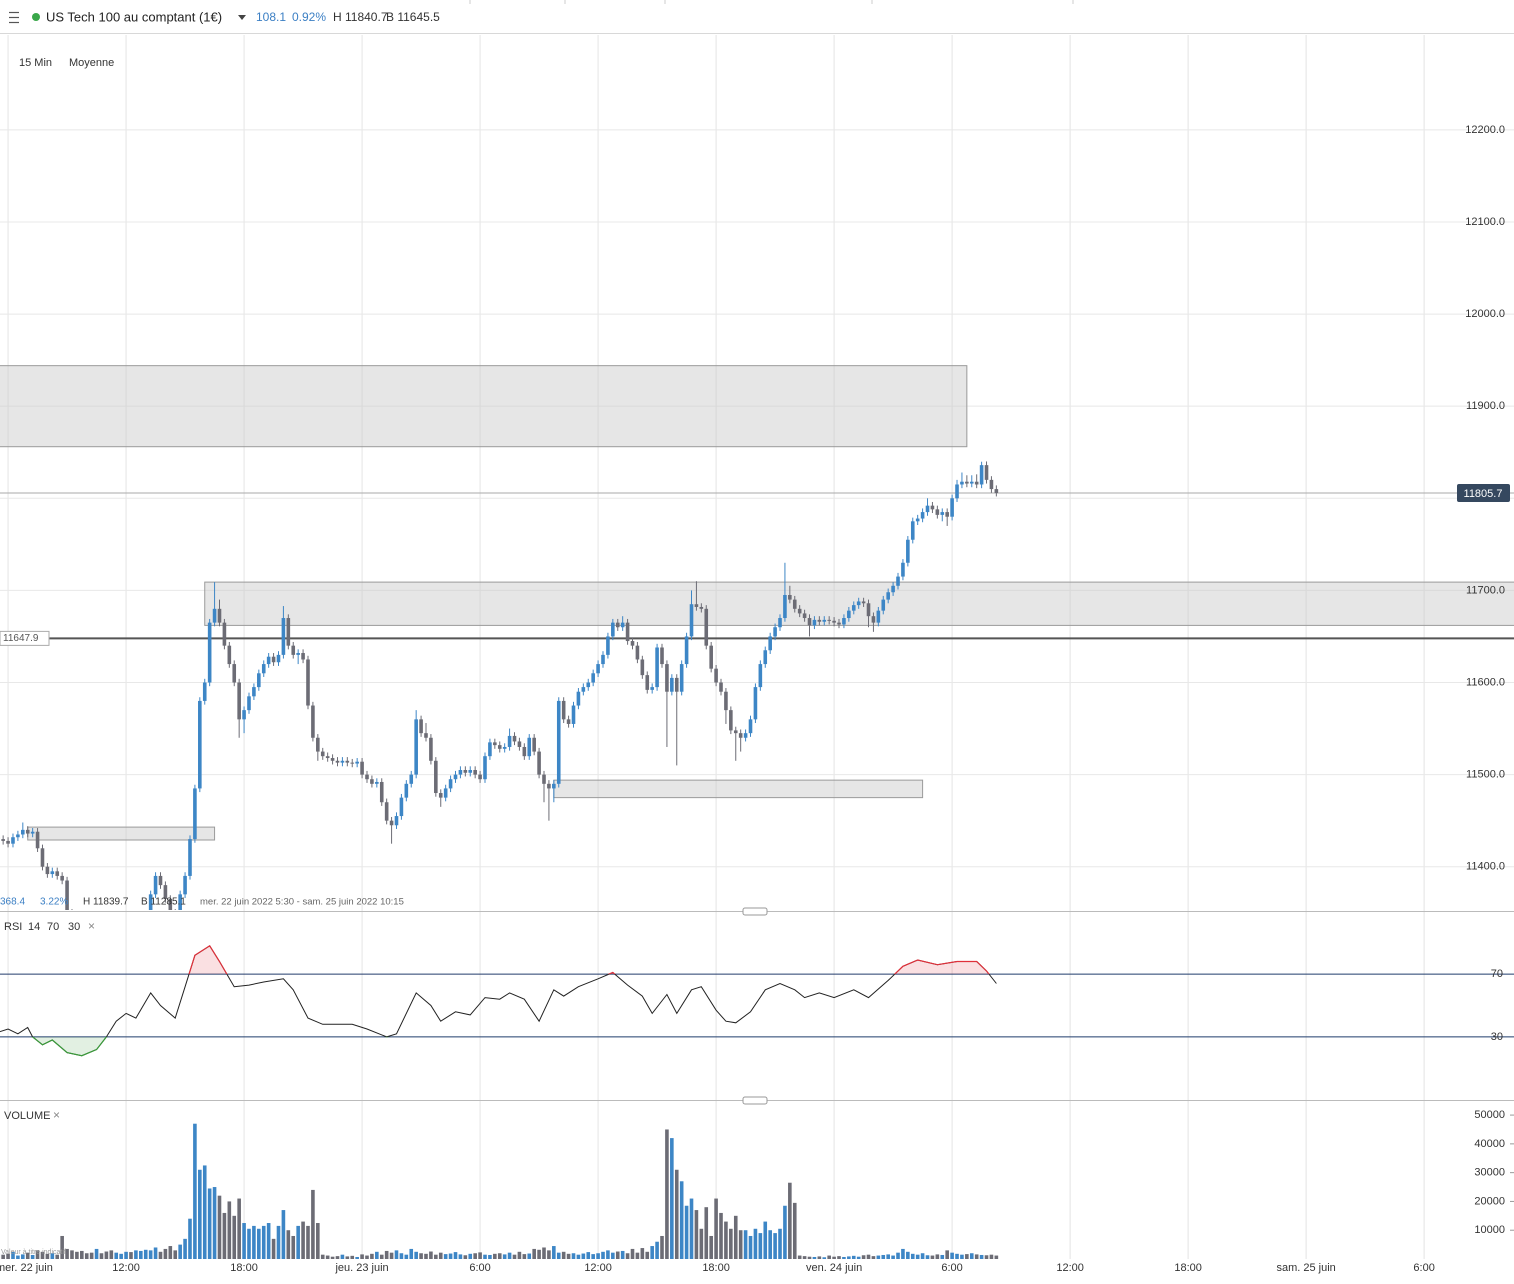  I want to click on x-tick-label: 12:00, so click(598, 1268).